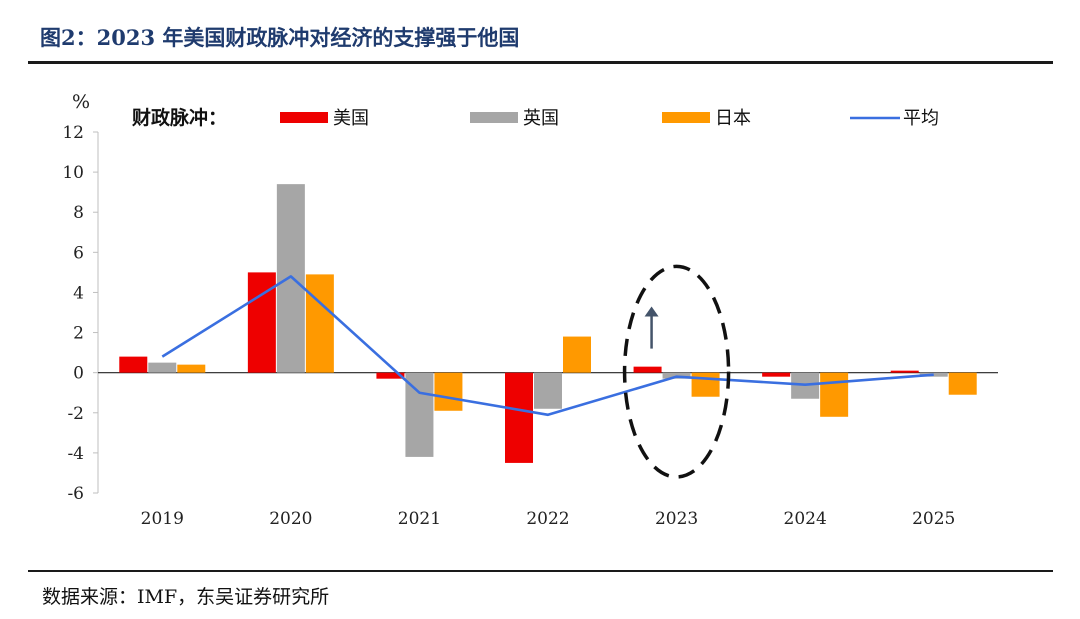 The width and height of the screenshot is (1080, 619). I want to click on source-note: 数据来源：IMF，东吴证券研究所, so click(186, 597).